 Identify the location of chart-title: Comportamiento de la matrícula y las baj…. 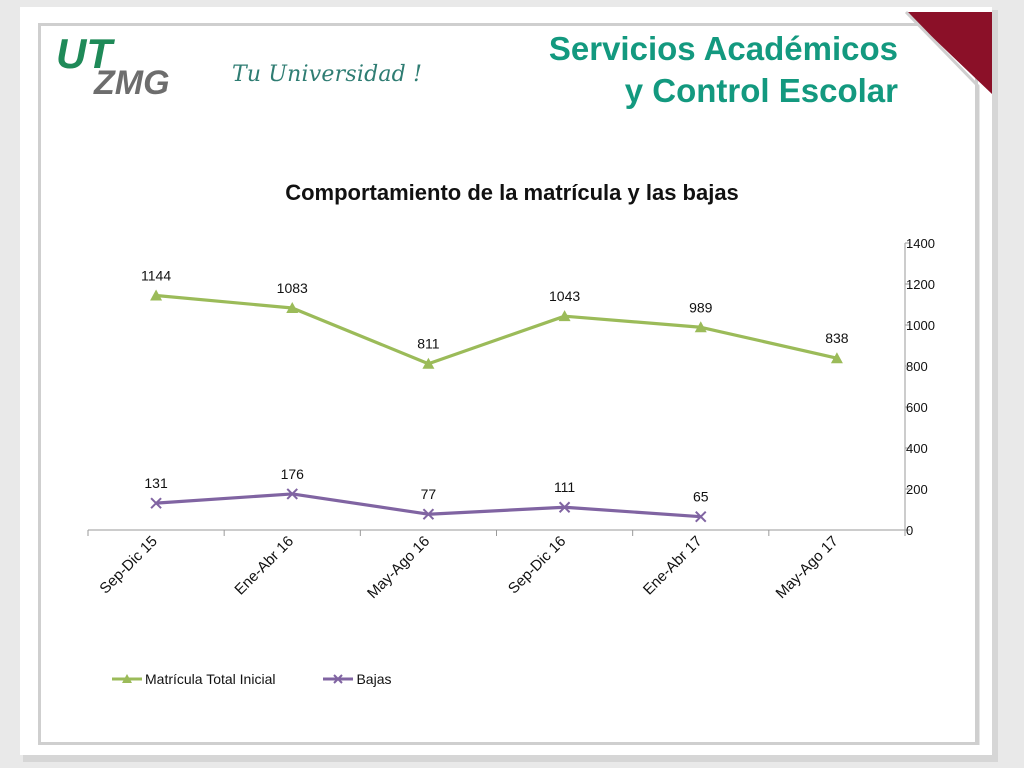
(512, 192).